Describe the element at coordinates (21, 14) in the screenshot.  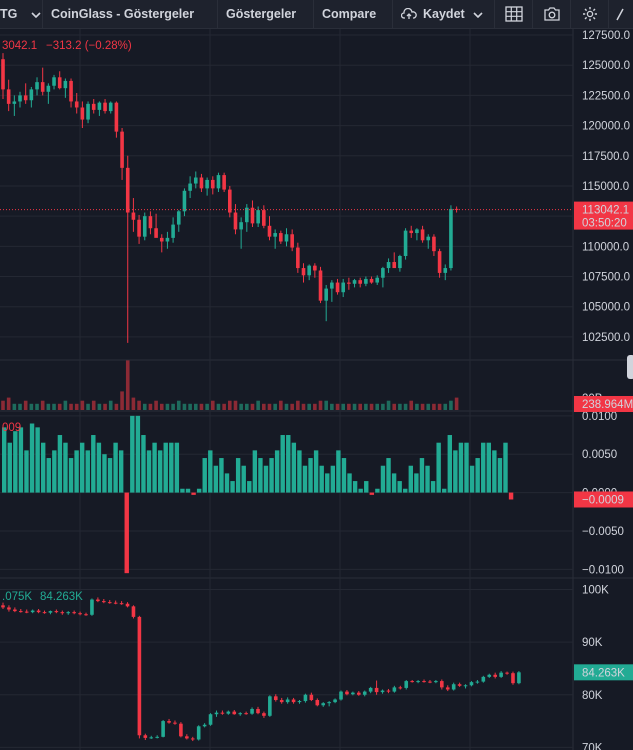
I see `symbol-button: TG` at that location.